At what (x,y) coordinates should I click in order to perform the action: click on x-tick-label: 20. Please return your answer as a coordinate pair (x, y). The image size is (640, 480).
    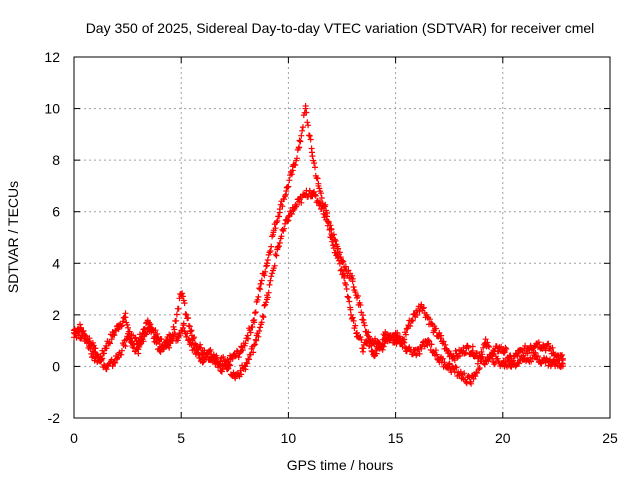
    Looking at the image, I should click on (503, 438).